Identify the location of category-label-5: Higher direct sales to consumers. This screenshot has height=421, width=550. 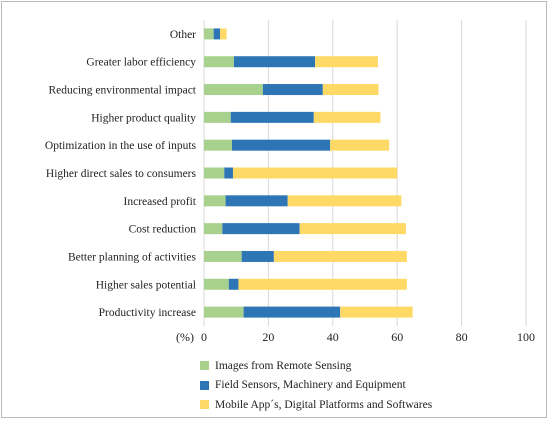
(121, 174).